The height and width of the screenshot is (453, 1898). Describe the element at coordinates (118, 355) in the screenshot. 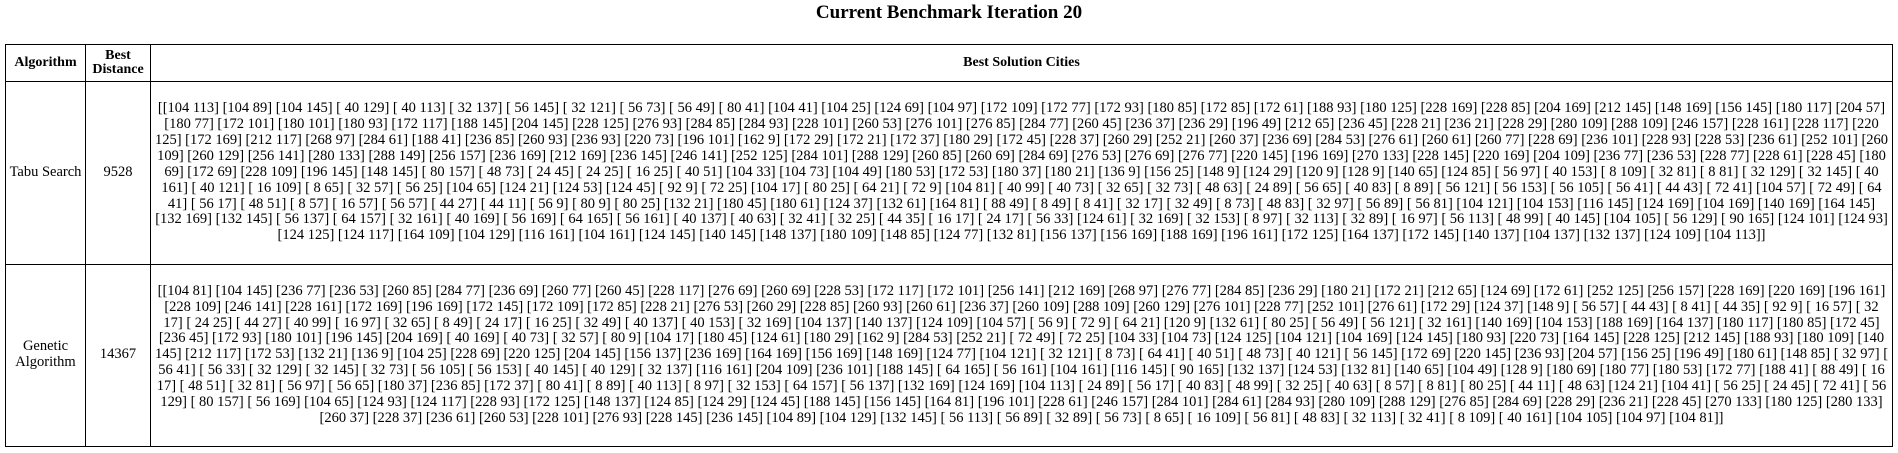

I see `best-distance-value: 14367` at that location.